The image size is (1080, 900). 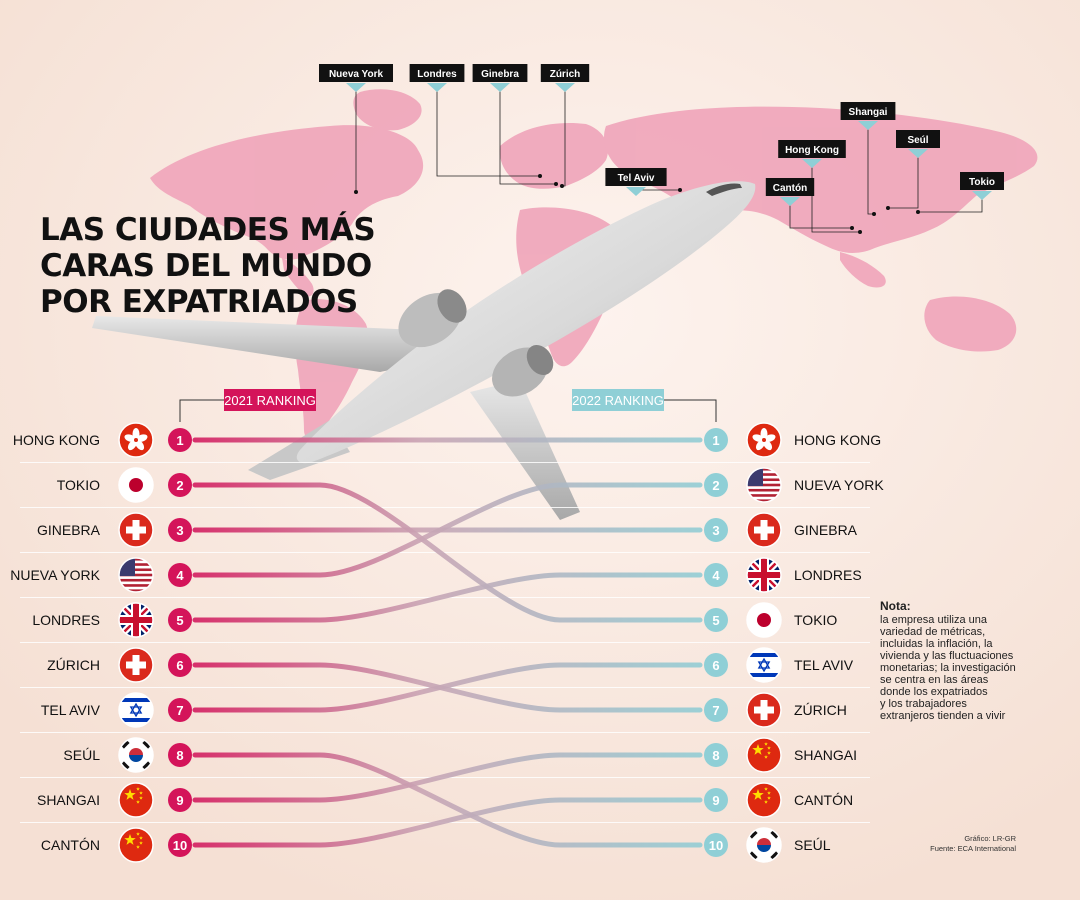 What do you see at coordinates (452, 306) in the screenshot?
I see `plane-engine-left-intake` at bounding box center [452, 306].